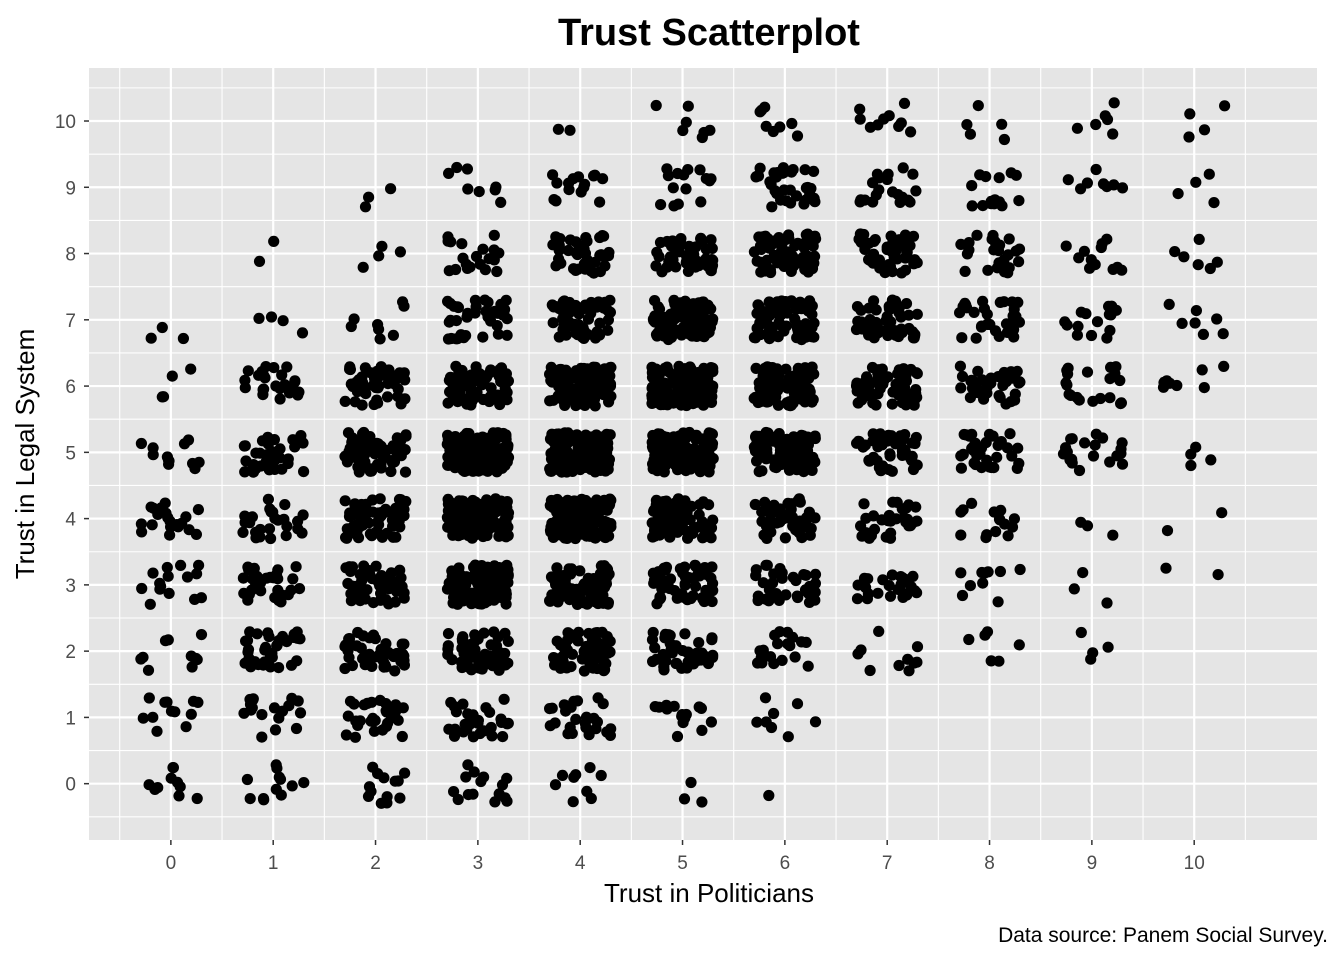 The image size is (1344, 960). I want to click on x-tick-label: 1, so click(273, 863).